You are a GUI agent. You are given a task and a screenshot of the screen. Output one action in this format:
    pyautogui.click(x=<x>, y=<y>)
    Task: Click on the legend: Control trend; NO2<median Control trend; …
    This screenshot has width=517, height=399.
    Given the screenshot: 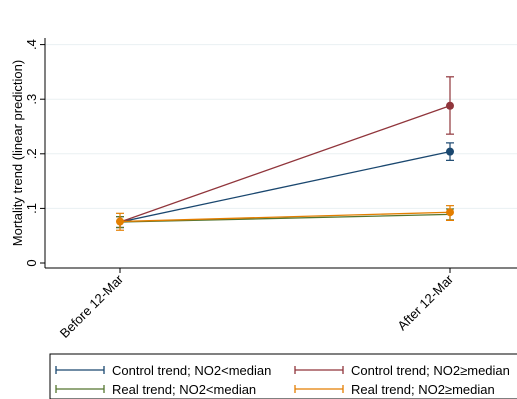 What is the action you would take?
    pyautogui.click(x=282, y=380)
    